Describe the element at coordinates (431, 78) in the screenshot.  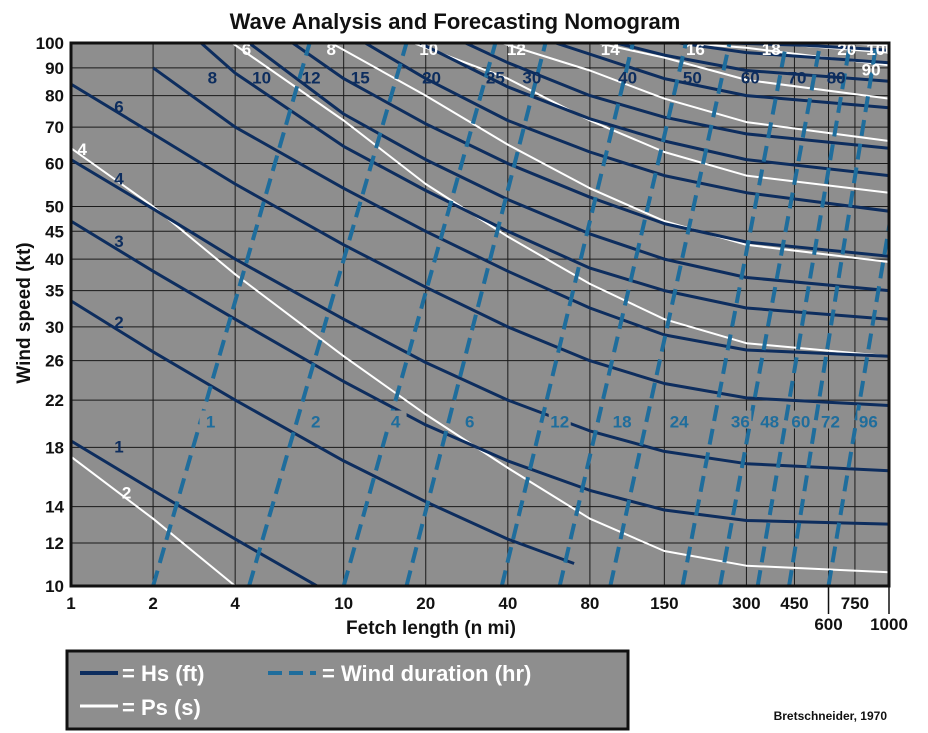
I see `hs-label-9: 20` at that location.